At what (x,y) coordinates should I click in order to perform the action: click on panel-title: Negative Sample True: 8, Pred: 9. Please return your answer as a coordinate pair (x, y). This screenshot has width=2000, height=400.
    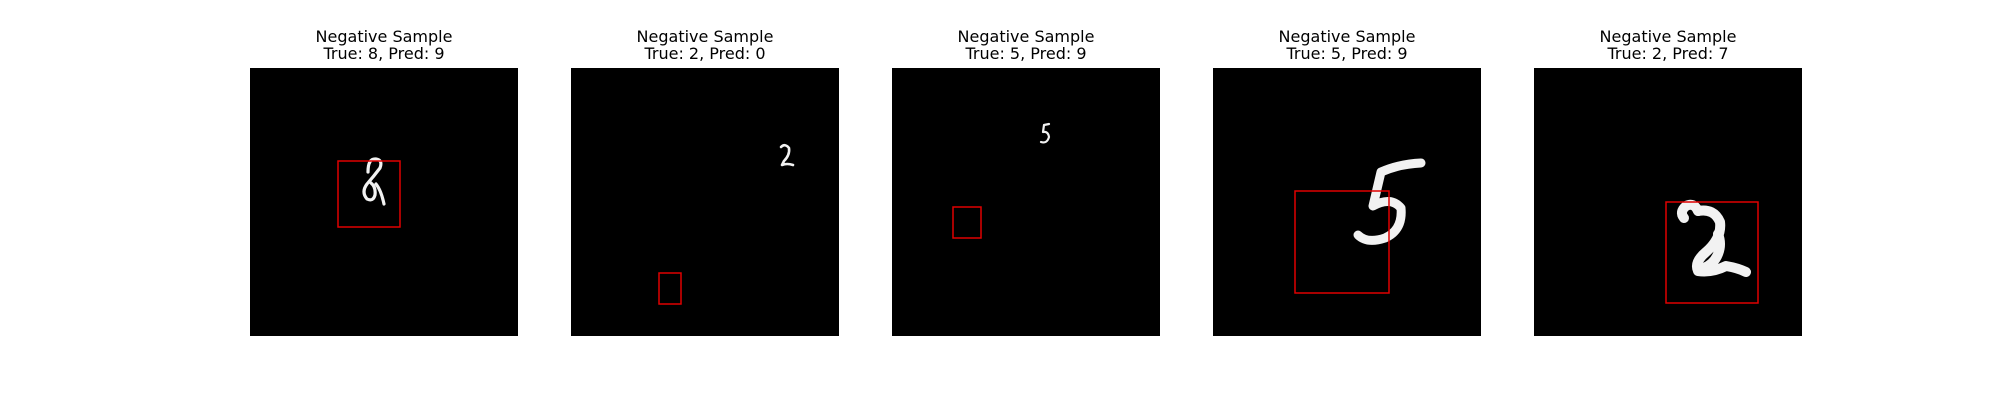
    Looking at the image, I should click on (384, 45).